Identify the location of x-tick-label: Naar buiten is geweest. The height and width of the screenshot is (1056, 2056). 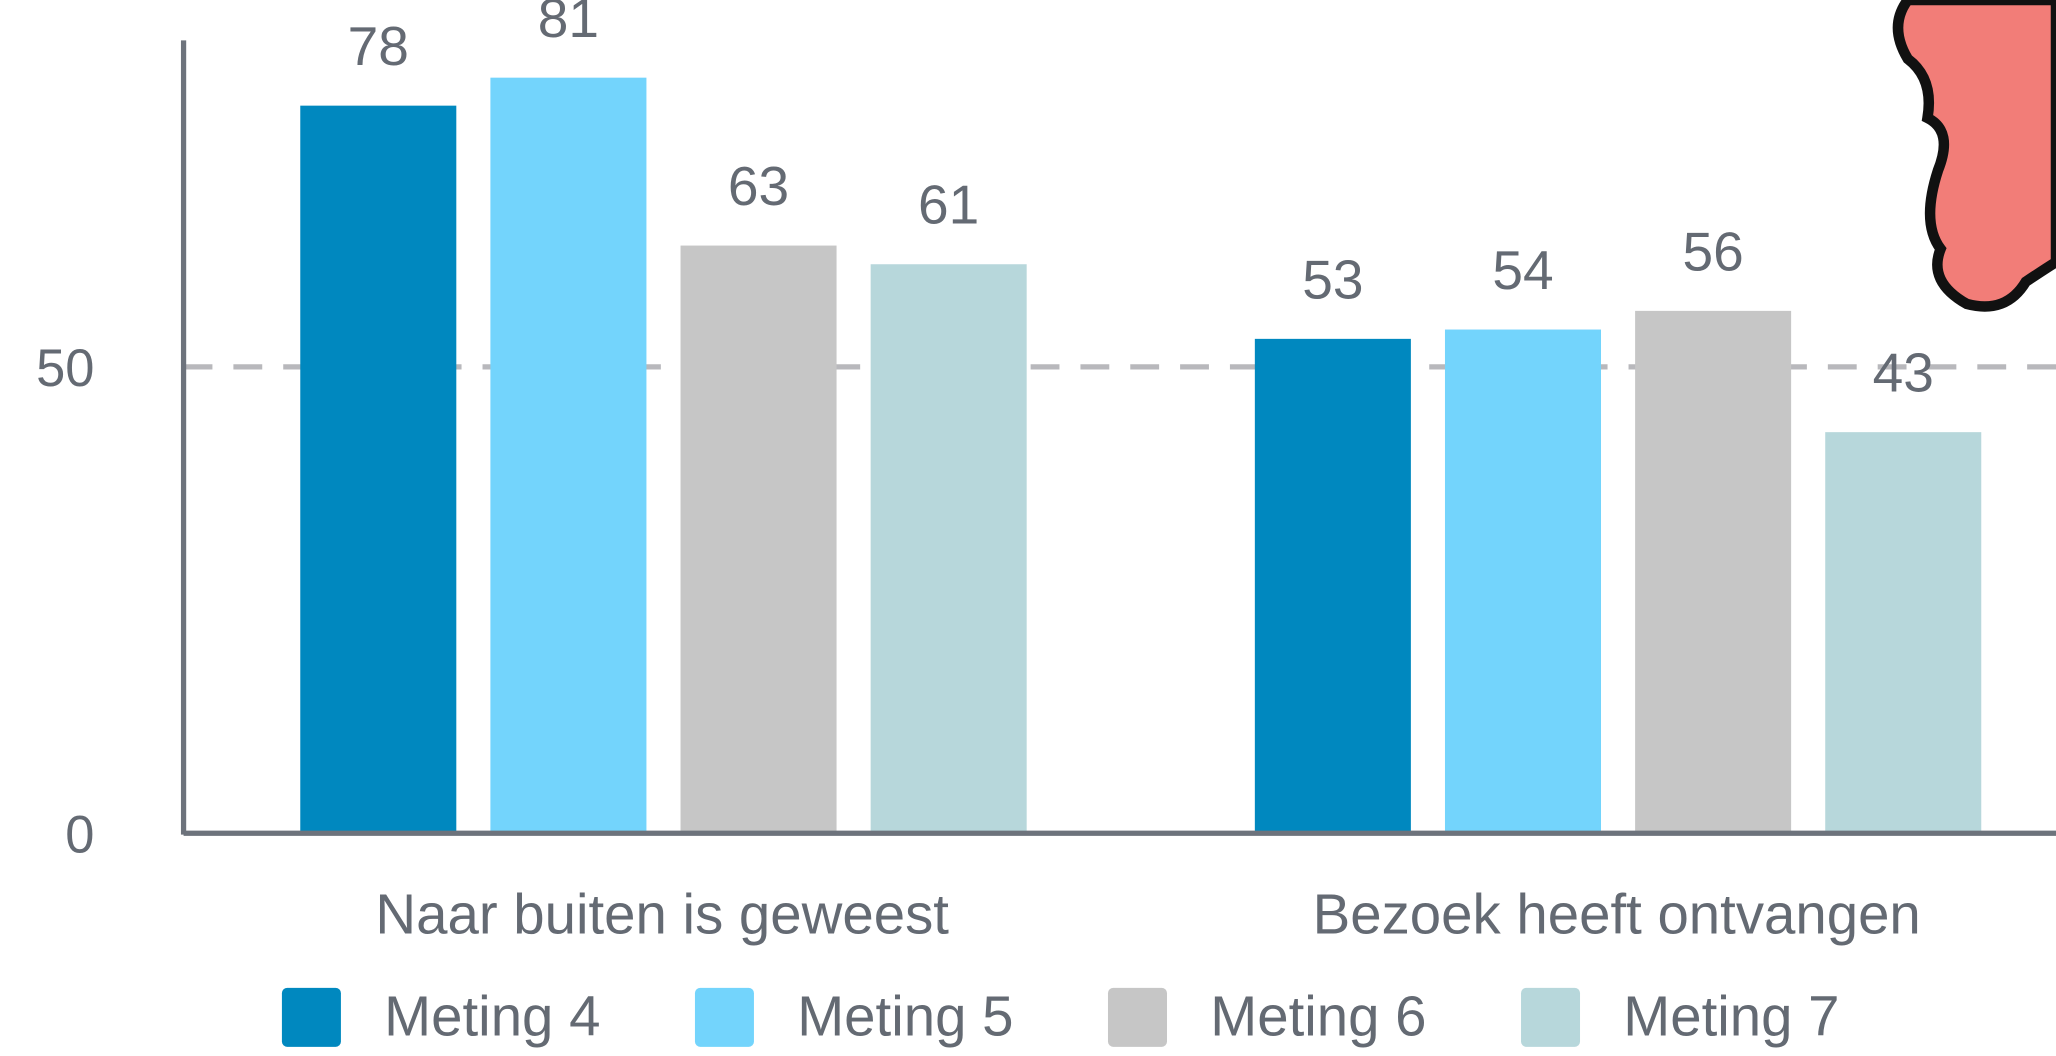
(662, 913).